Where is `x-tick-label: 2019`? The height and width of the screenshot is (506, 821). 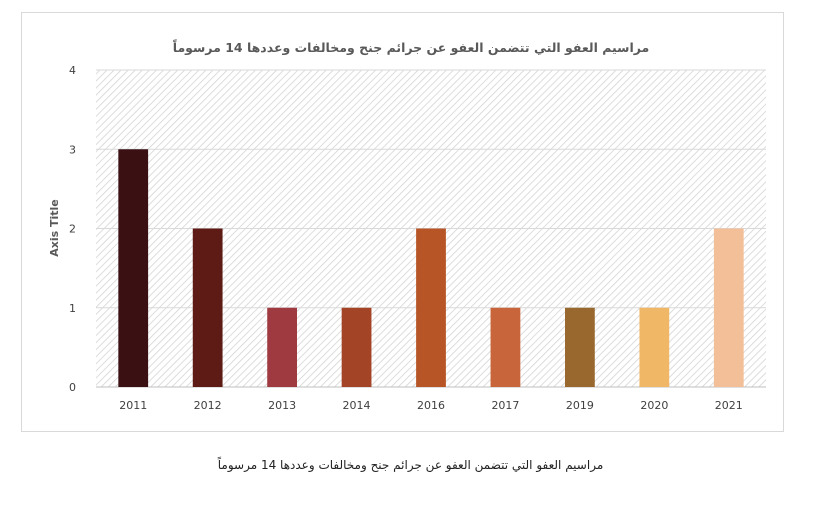 x-tick-label: 2019 is located at coordinates (580, 405).